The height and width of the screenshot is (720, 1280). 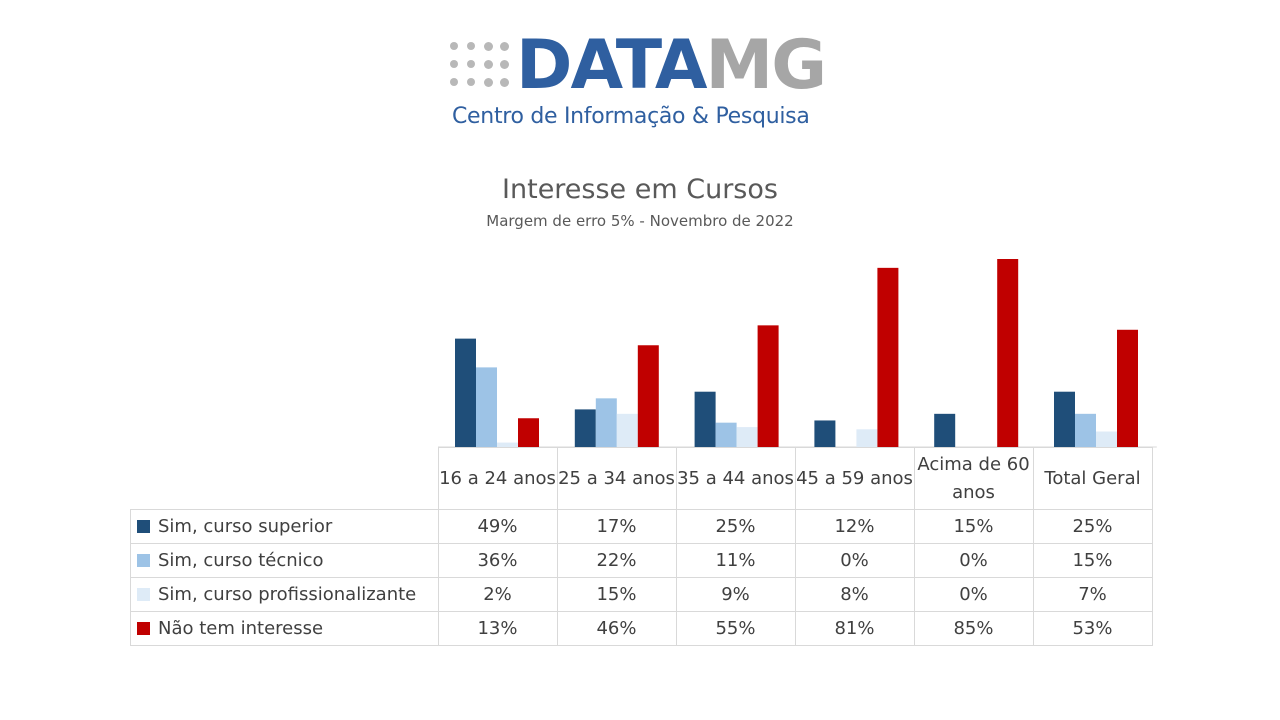 What do you see at coordinates (497, 478) in the screenshot?
I see `category-label: 16 a 24 anos` at bounding box center [497, 478].